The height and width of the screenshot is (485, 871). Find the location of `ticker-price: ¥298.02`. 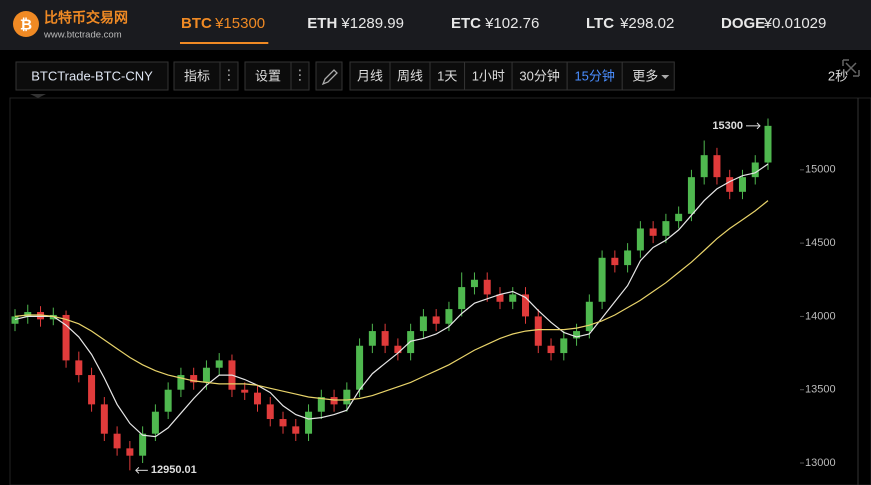

ticker-price: ¥298.02 is located at coordinates (646, 23).